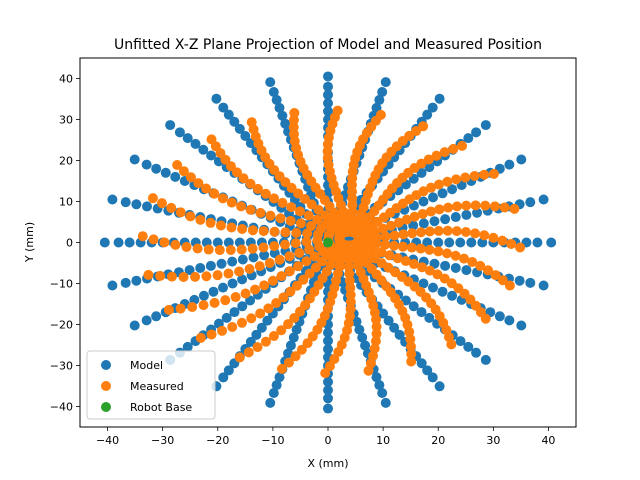 Image resolution: width=640 pixels, height=480 pixels. I want to click on y-tick-label: −30, so click(61, 366).